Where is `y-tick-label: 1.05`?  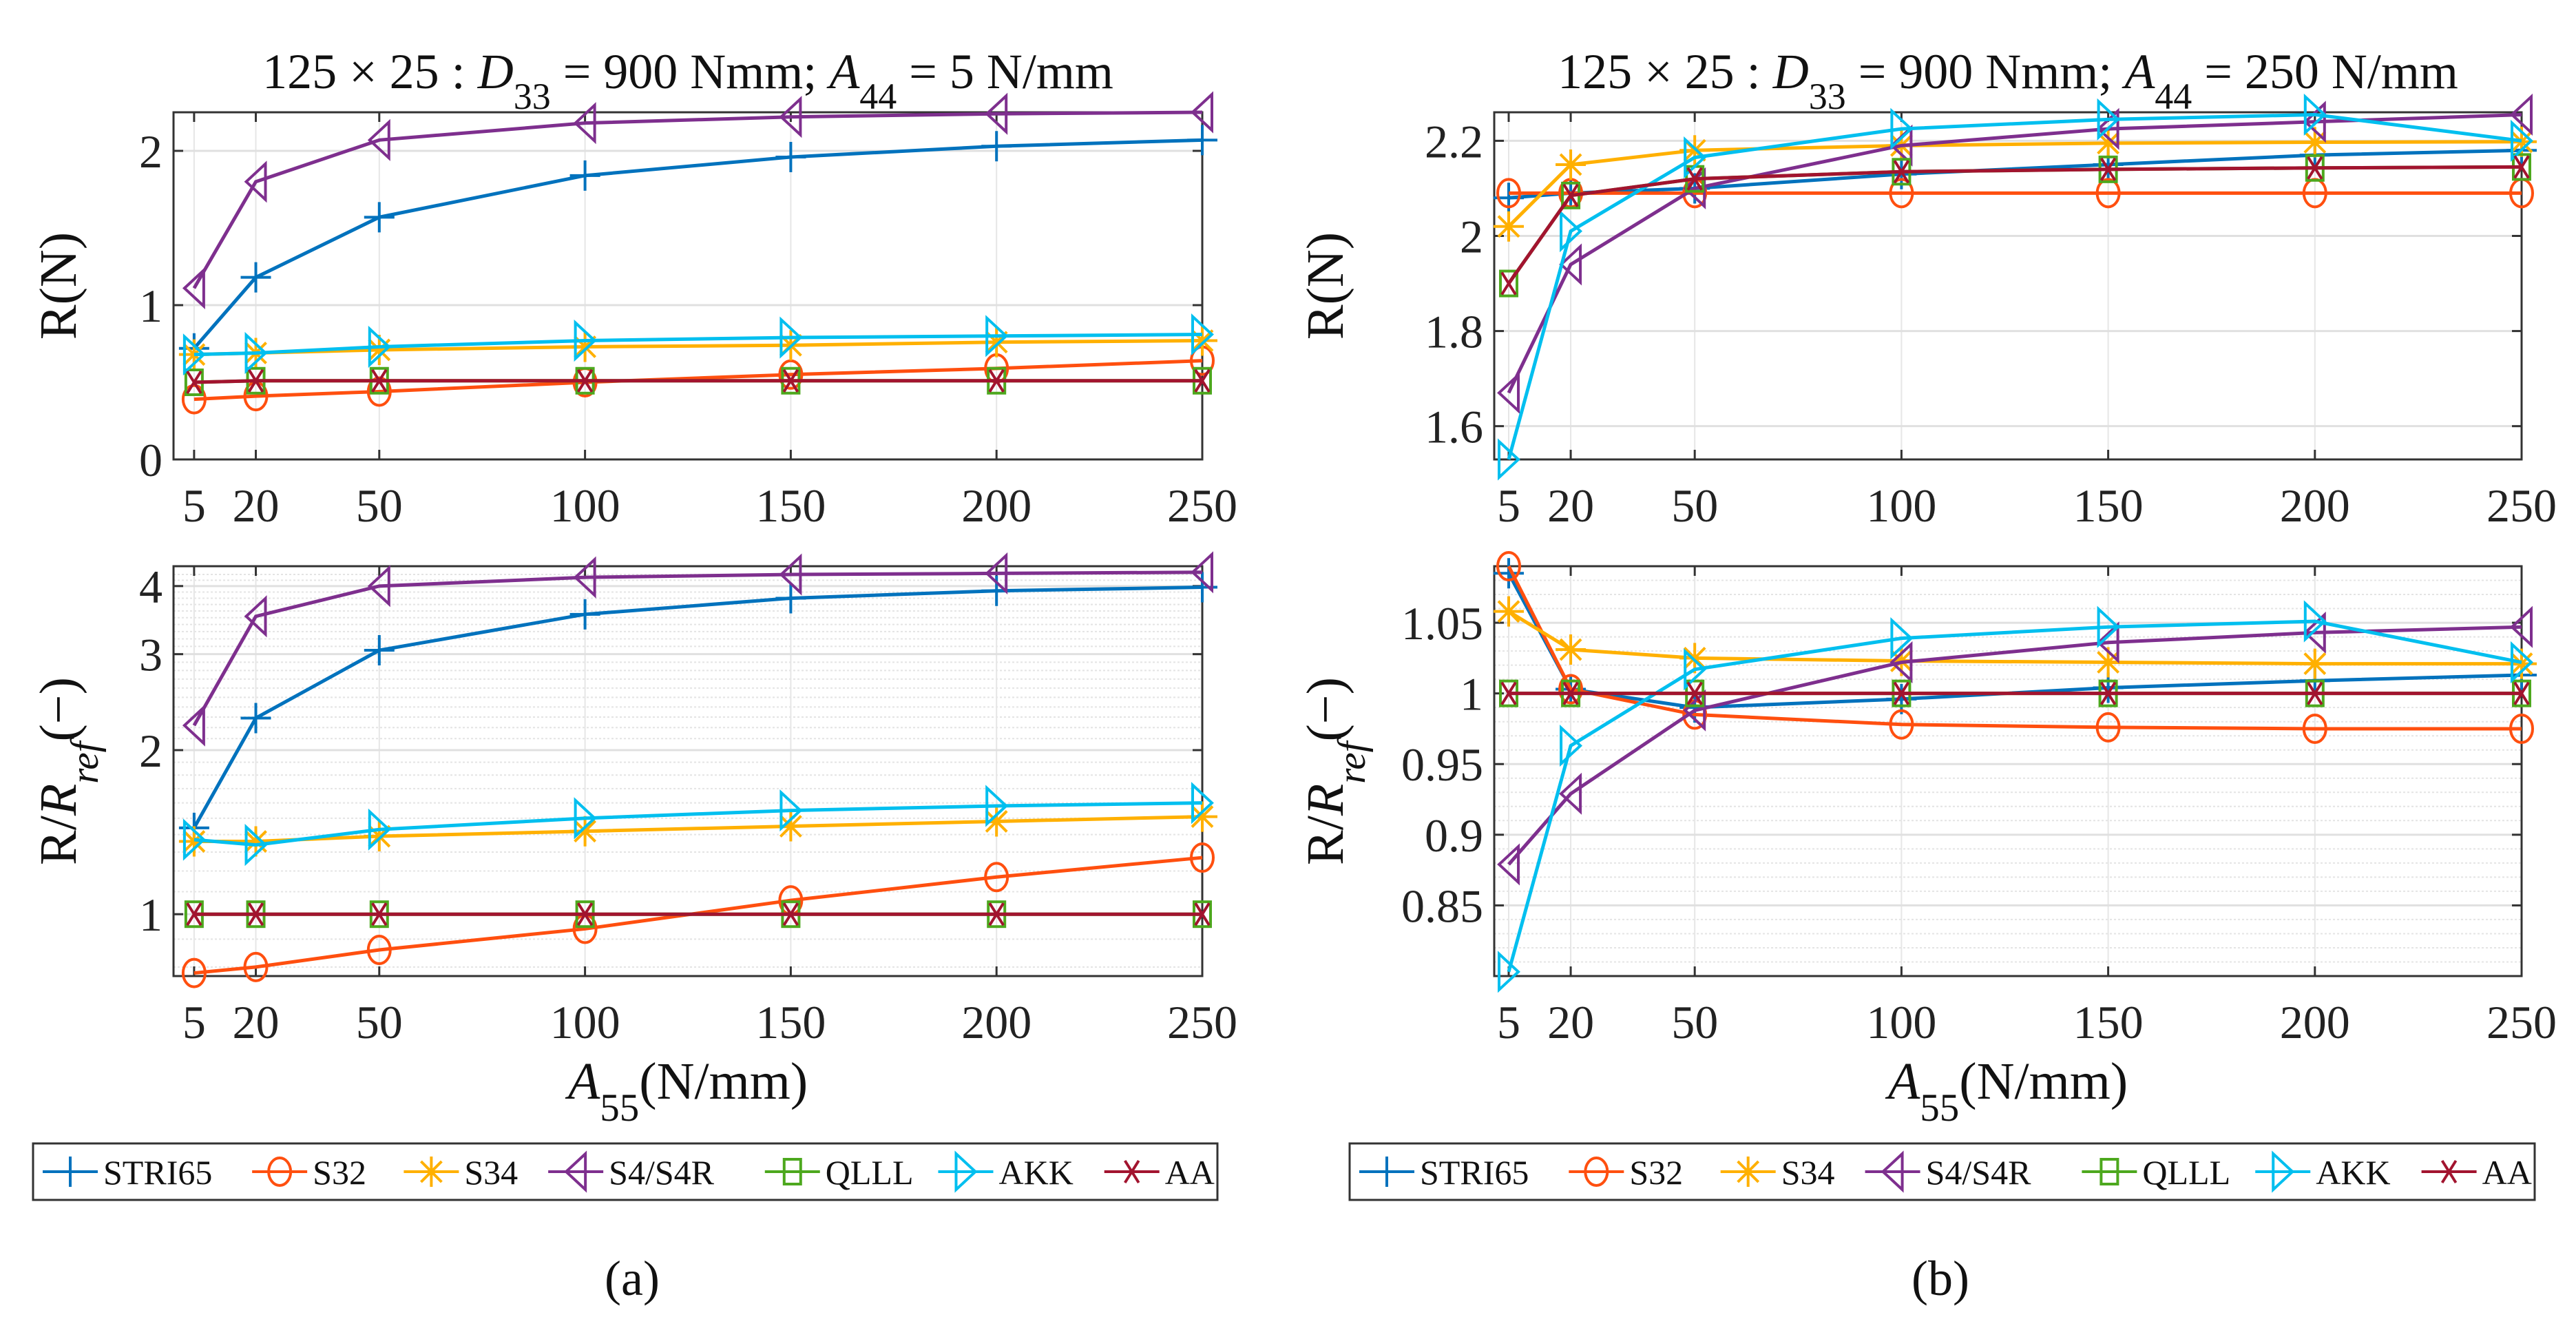
y-tick-label: 1.05 is located at coordinates (1442, 624).